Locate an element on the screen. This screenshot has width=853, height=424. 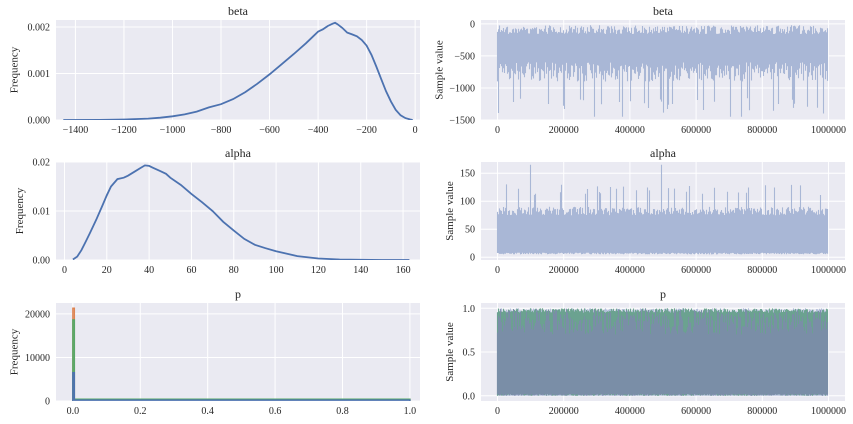
x-tick-label: 0.4 is located at coordinates (207, 411).